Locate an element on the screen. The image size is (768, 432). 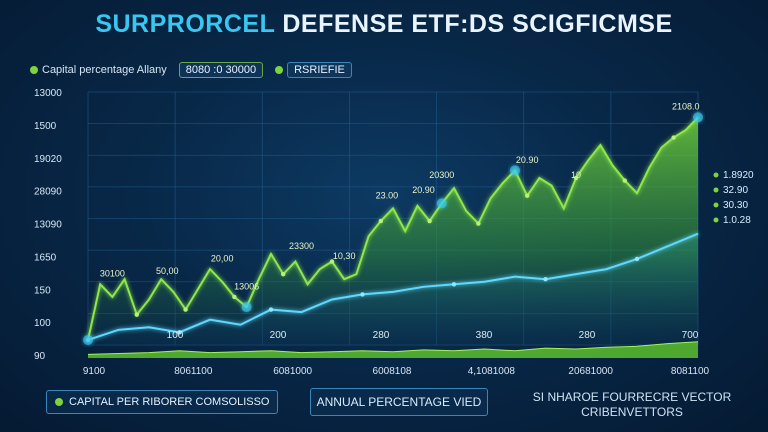
y-tick-label: 1650 is located at coordinates (45, 257).